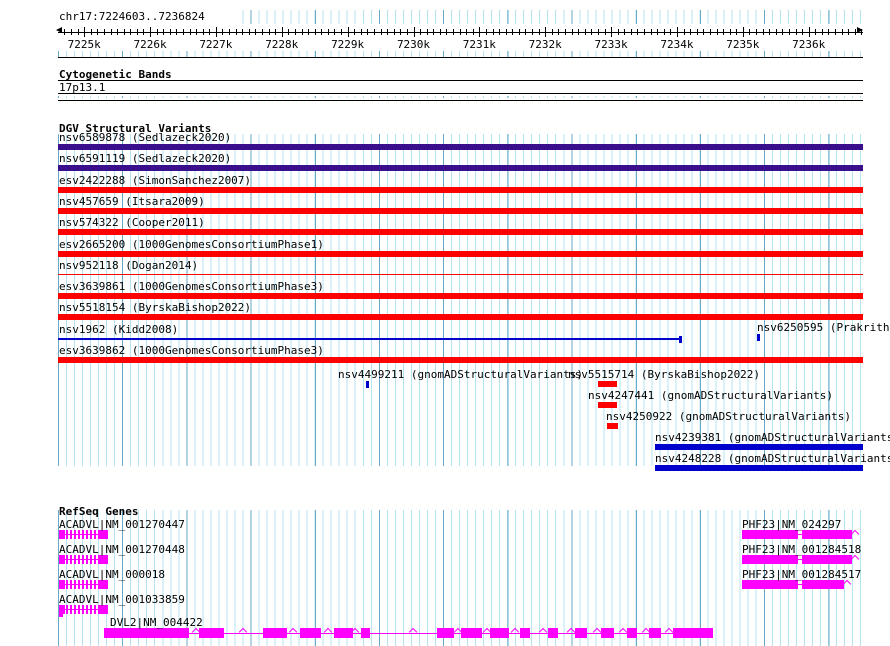 This screenshot has height=646, width=890. I want to click on refseq-gene-label: ACADVL|NM_001270447, so click(122, 524).